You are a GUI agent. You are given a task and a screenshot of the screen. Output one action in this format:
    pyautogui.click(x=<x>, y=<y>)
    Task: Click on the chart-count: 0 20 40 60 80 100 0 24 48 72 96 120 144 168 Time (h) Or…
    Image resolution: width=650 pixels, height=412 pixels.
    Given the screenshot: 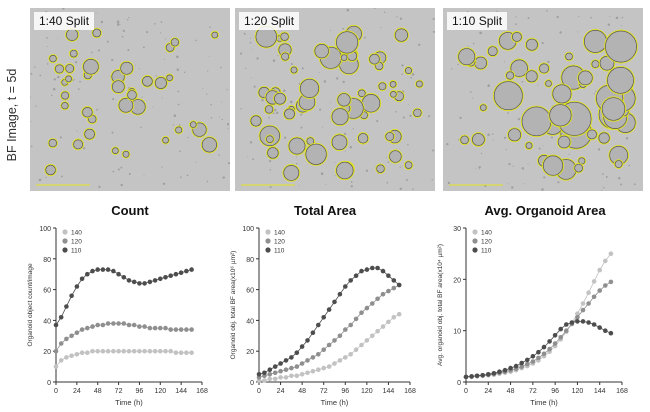 What is the action you would take?
    pyautogui.click(x=117, y=316)
    